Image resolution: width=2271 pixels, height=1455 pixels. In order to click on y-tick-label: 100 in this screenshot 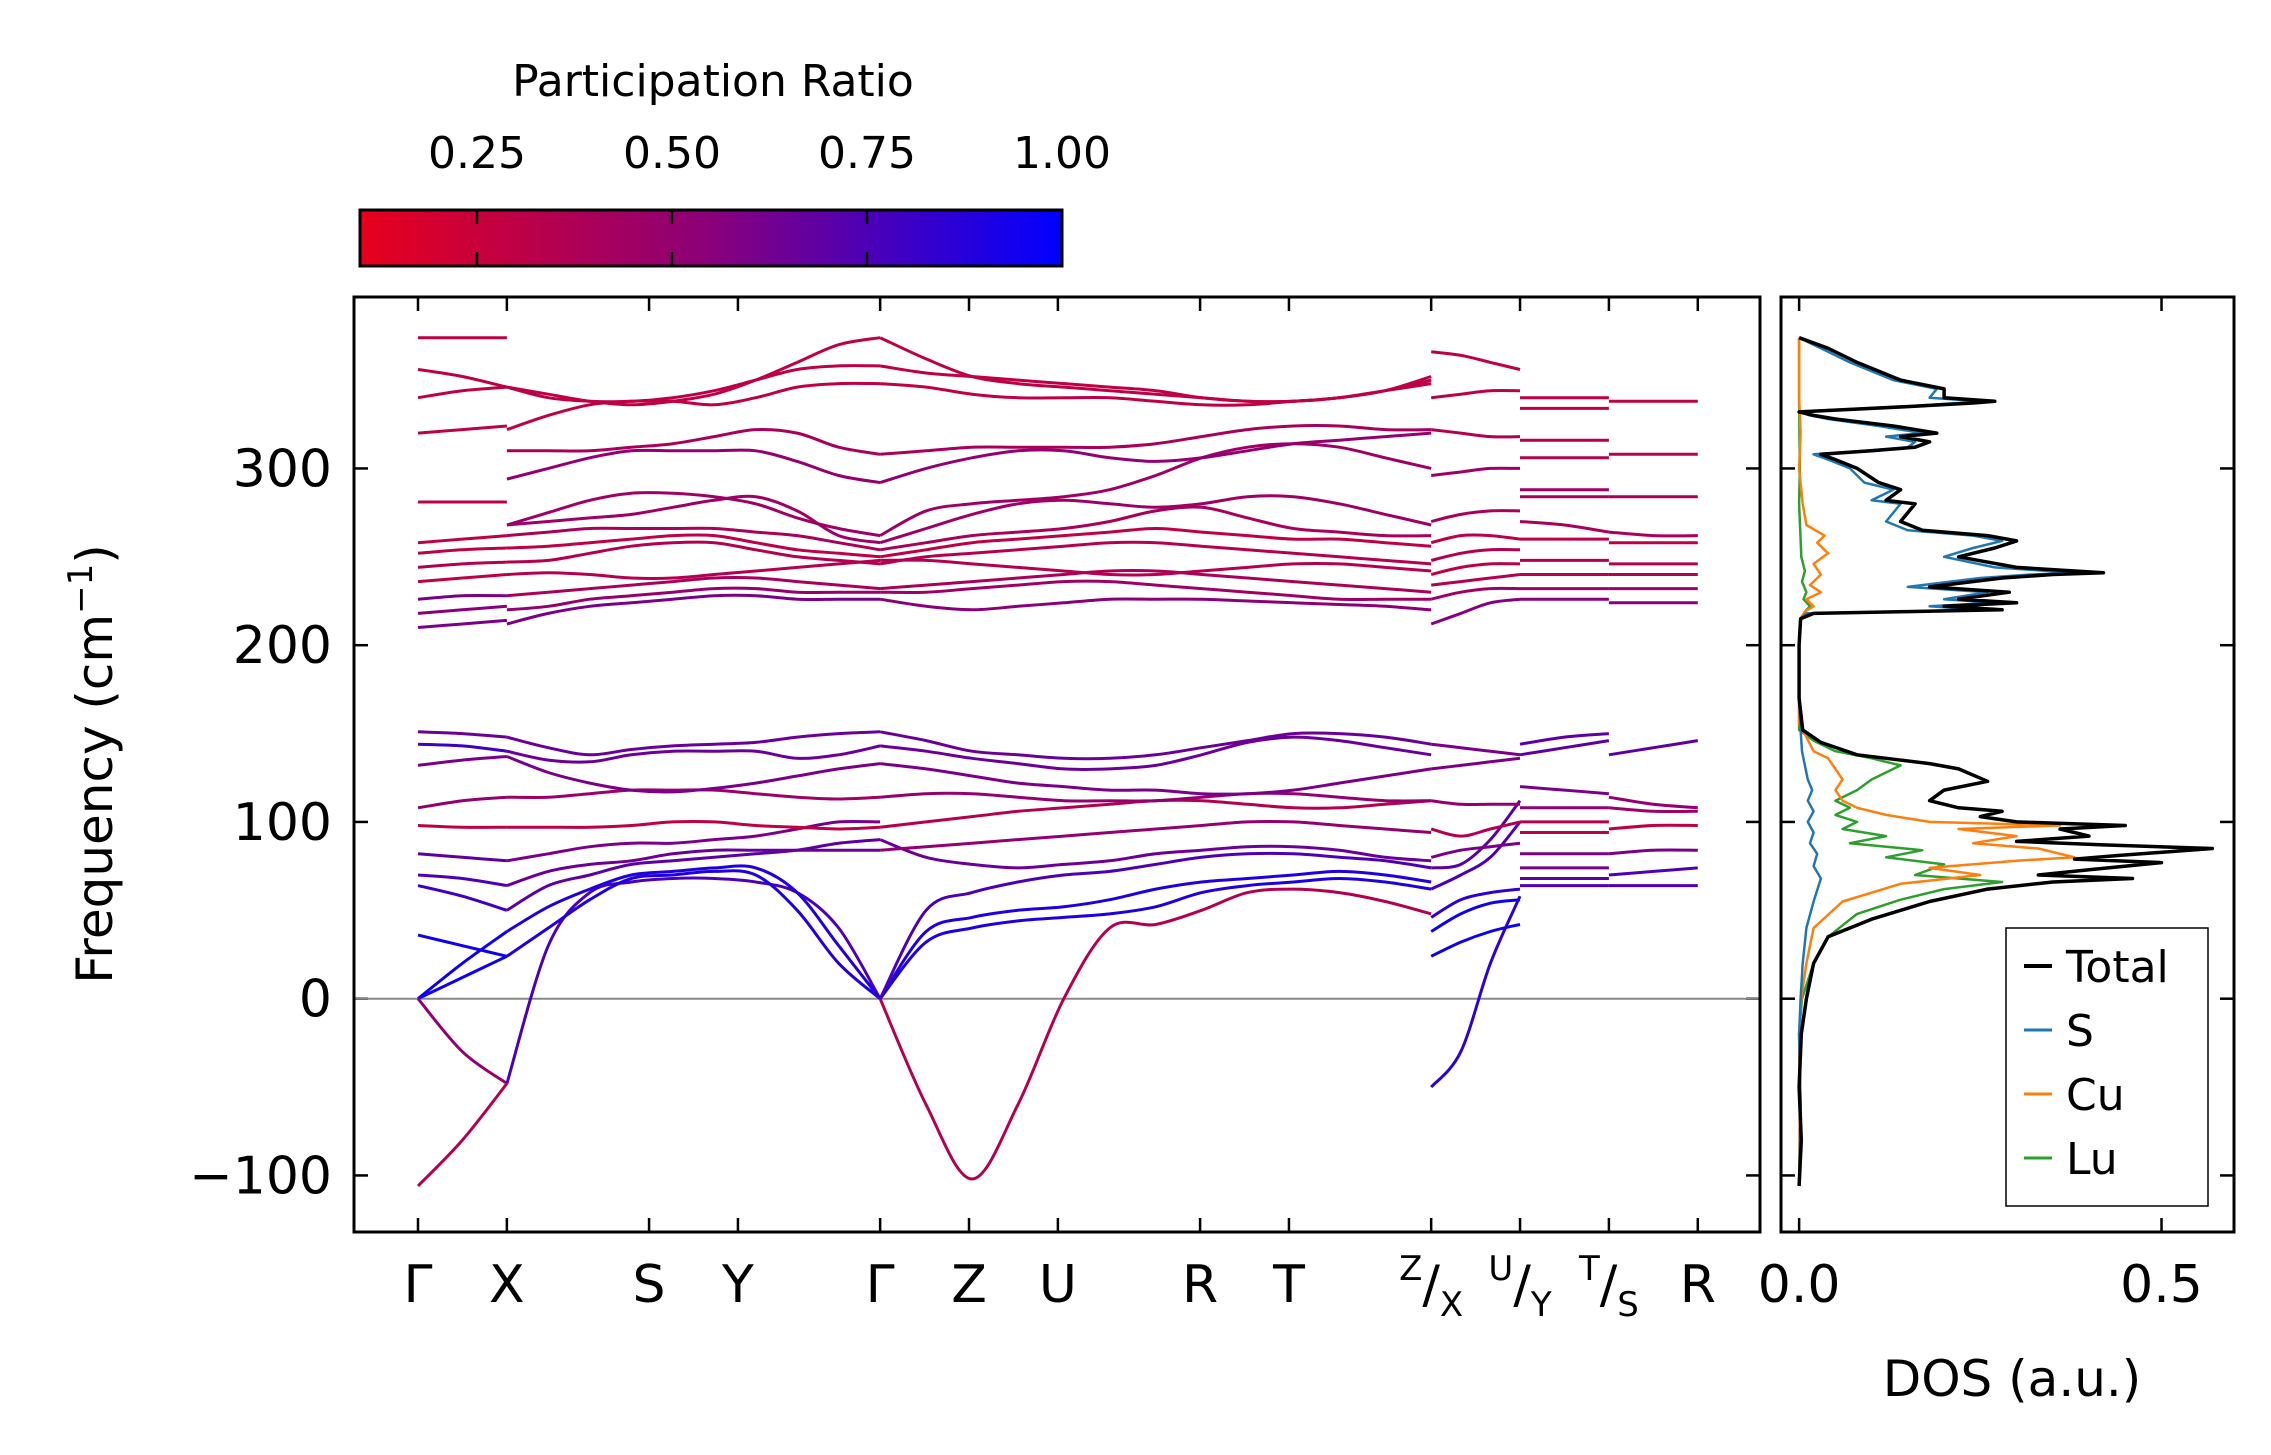, I will do `click(282, 823)`.